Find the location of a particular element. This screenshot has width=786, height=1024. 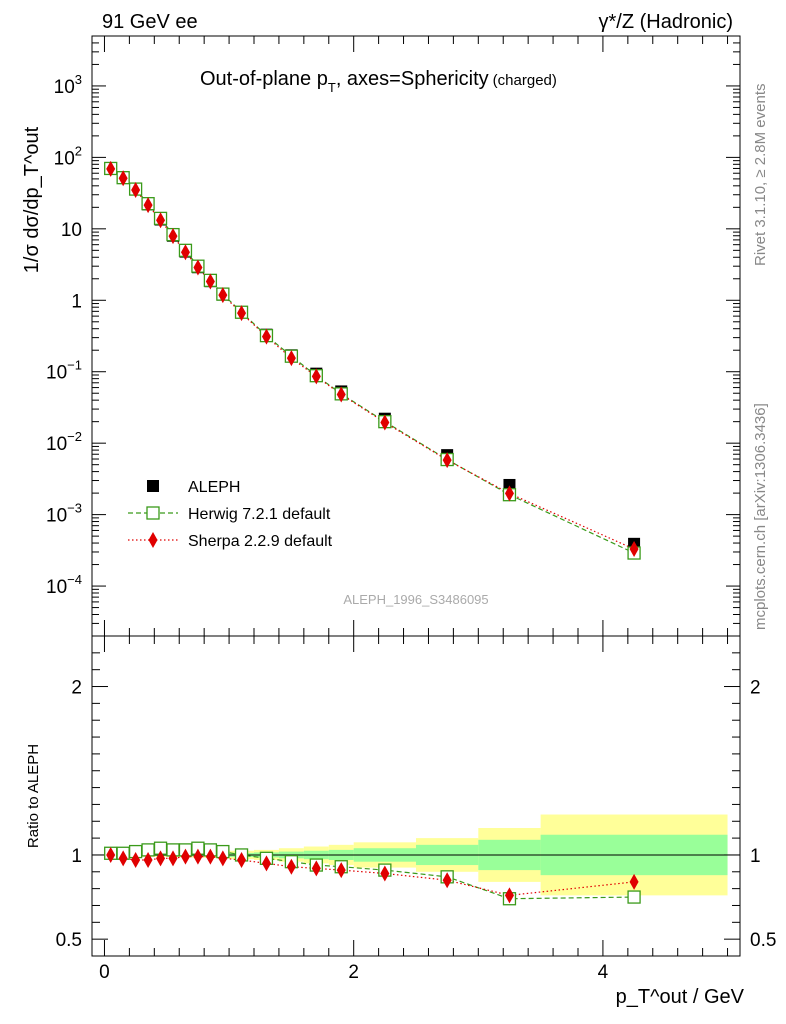

x-tick-label: 4 is located at coordinates (603, 972).